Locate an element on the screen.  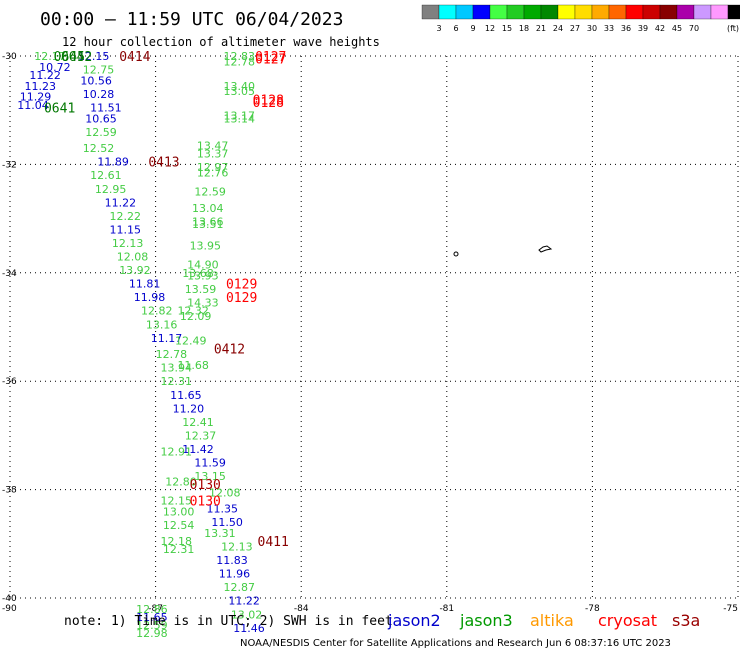
color-legend: 3 6 9 12 15 18 21 24 27 30 33 36 39 42 45 70 (ft) is located at coordinates (580, 18).